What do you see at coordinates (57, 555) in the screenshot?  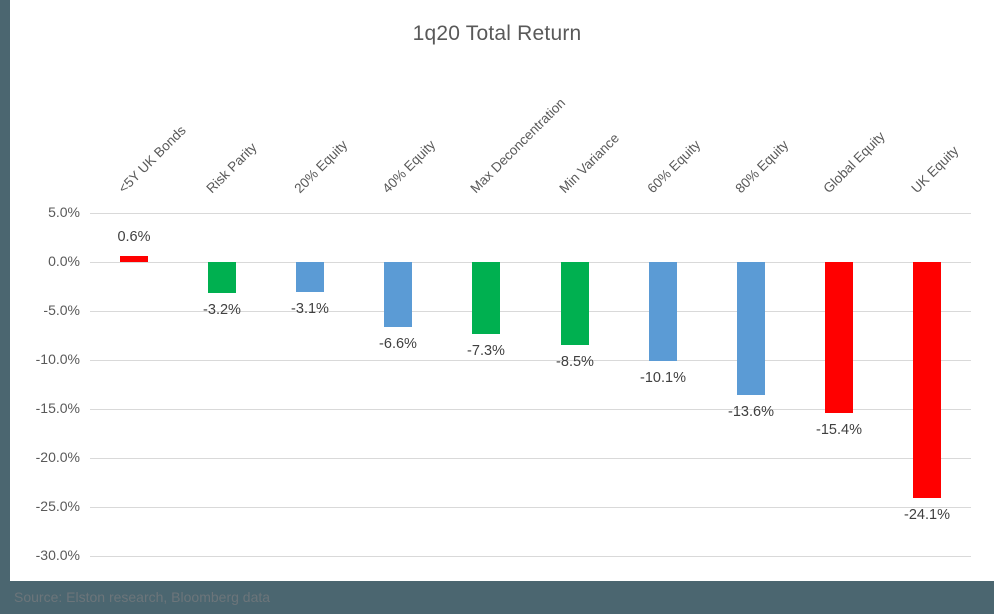 I see `y-axis-tick-label: -30.0%` at bounding box center [57, 555].